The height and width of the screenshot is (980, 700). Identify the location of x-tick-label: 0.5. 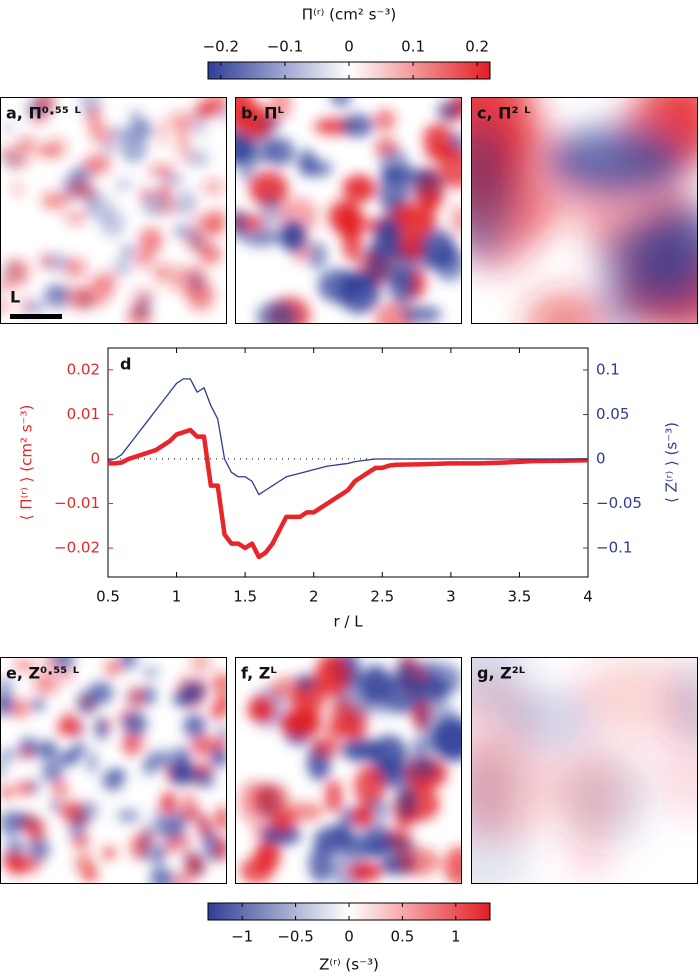
(108, 597).